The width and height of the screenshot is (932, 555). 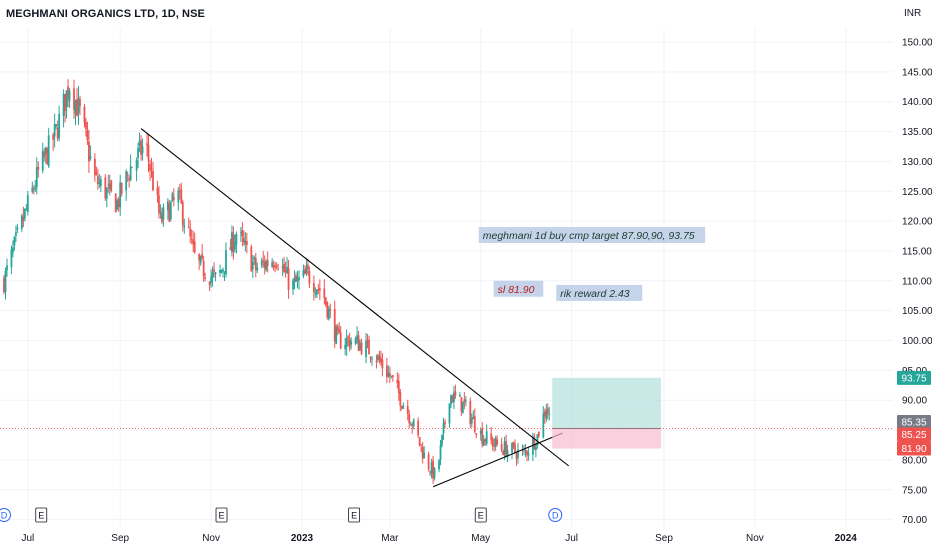 I want to click on earnings-marker, so click(x=354, y=515).